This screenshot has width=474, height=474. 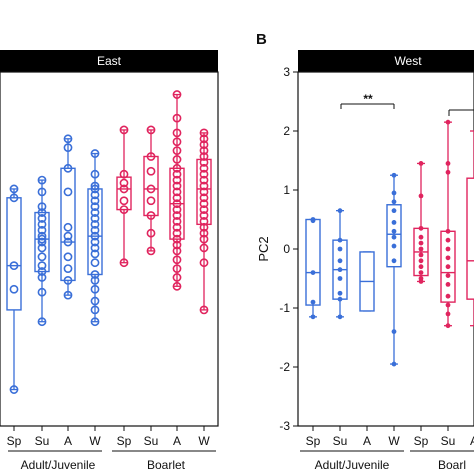 I want to click on panel-west-x-ticks: Sp Su A W Sp Su A, so click(x=390, y=437).